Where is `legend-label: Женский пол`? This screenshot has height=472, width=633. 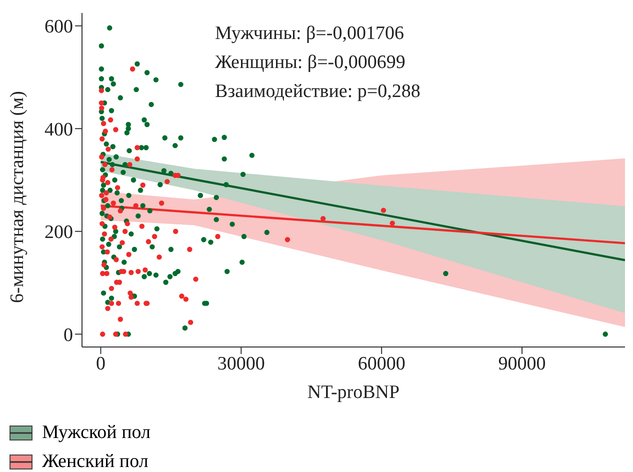 legend-label: Женский пол is located at coordinates (95, 461).